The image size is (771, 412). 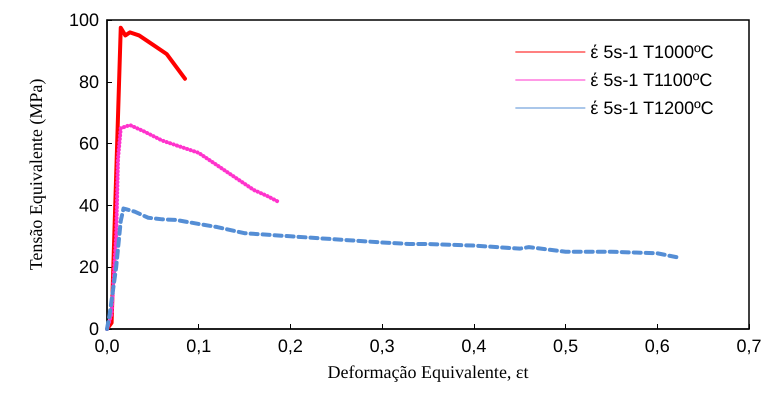 I want to click on legend-label: έ 5s-1 T1000ºC, so click(x=652, y=52).